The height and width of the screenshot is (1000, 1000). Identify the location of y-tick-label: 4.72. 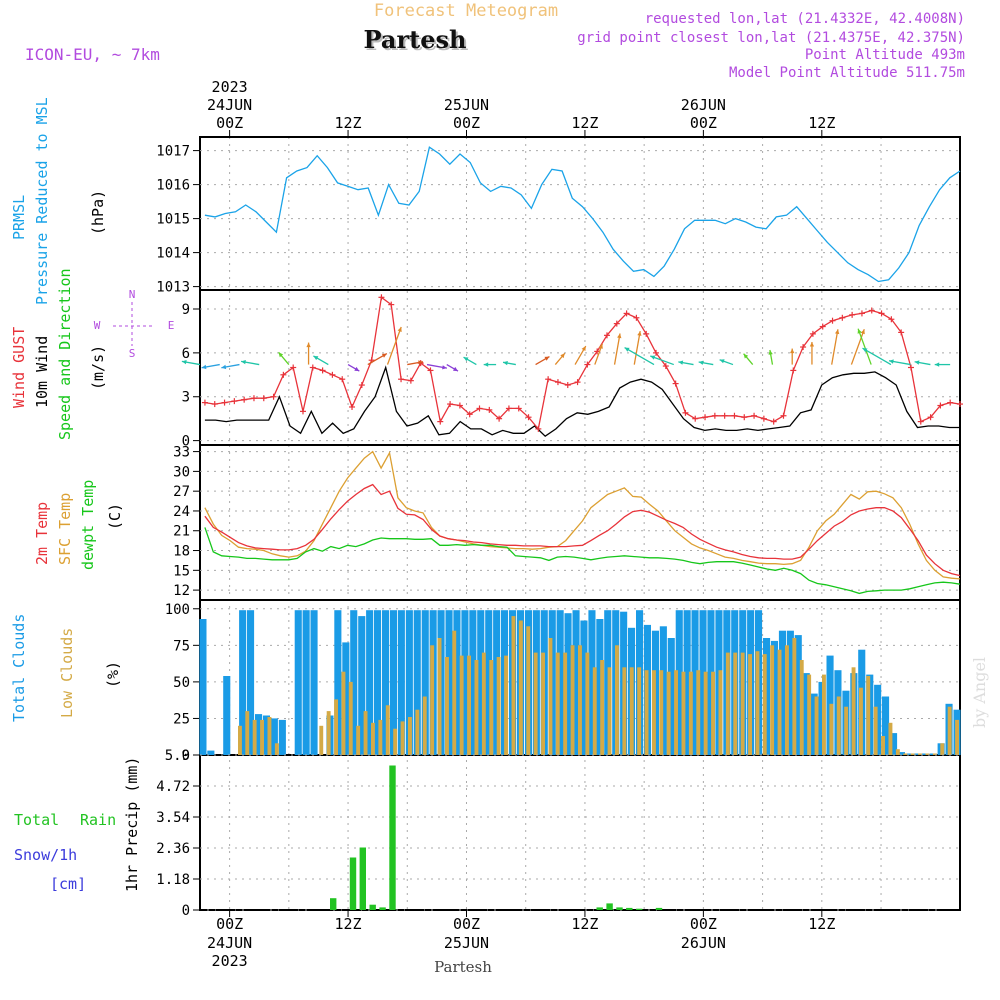
(173, 787).